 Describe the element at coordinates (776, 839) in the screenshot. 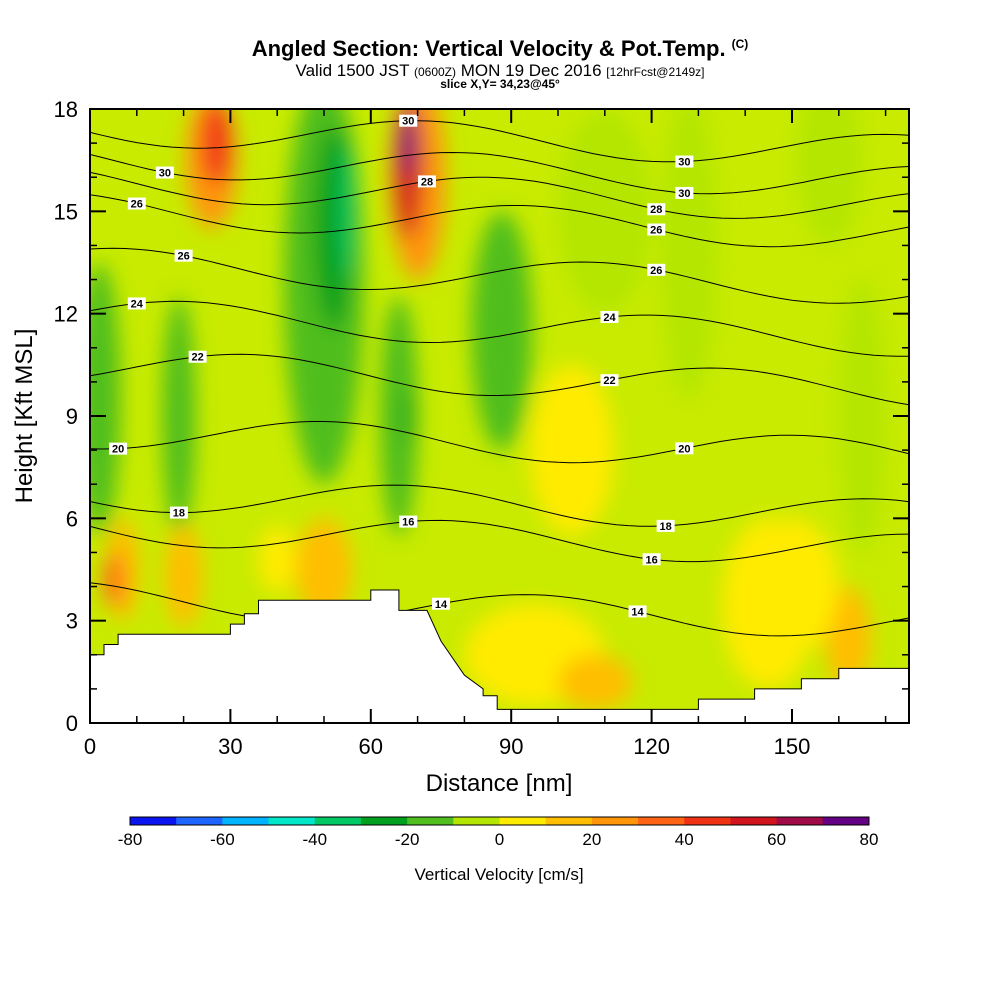

I see `colorbar-tick-label: 60` at that location.